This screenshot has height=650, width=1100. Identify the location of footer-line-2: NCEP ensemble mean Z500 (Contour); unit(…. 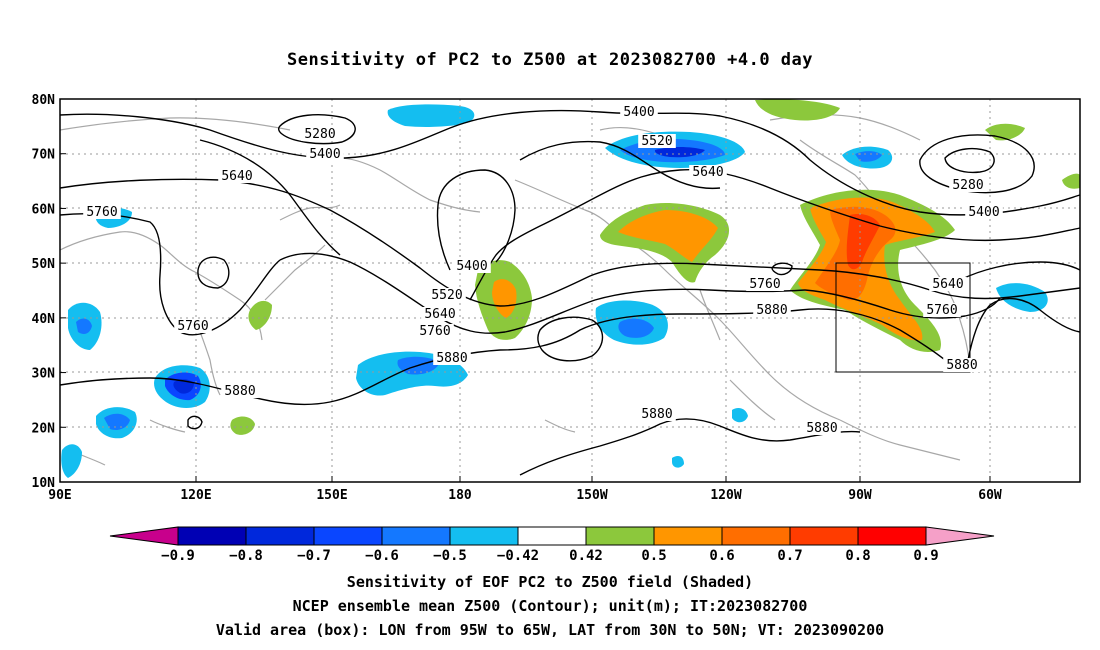
(550, 606).